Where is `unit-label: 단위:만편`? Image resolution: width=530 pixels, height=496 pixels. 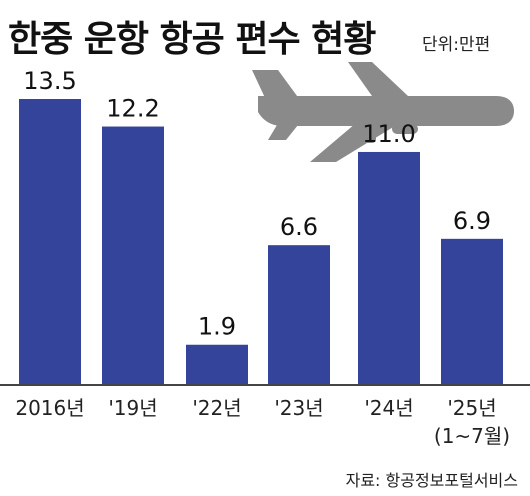 unit-label: 단위:만편 is located at coordinates (456, 45).